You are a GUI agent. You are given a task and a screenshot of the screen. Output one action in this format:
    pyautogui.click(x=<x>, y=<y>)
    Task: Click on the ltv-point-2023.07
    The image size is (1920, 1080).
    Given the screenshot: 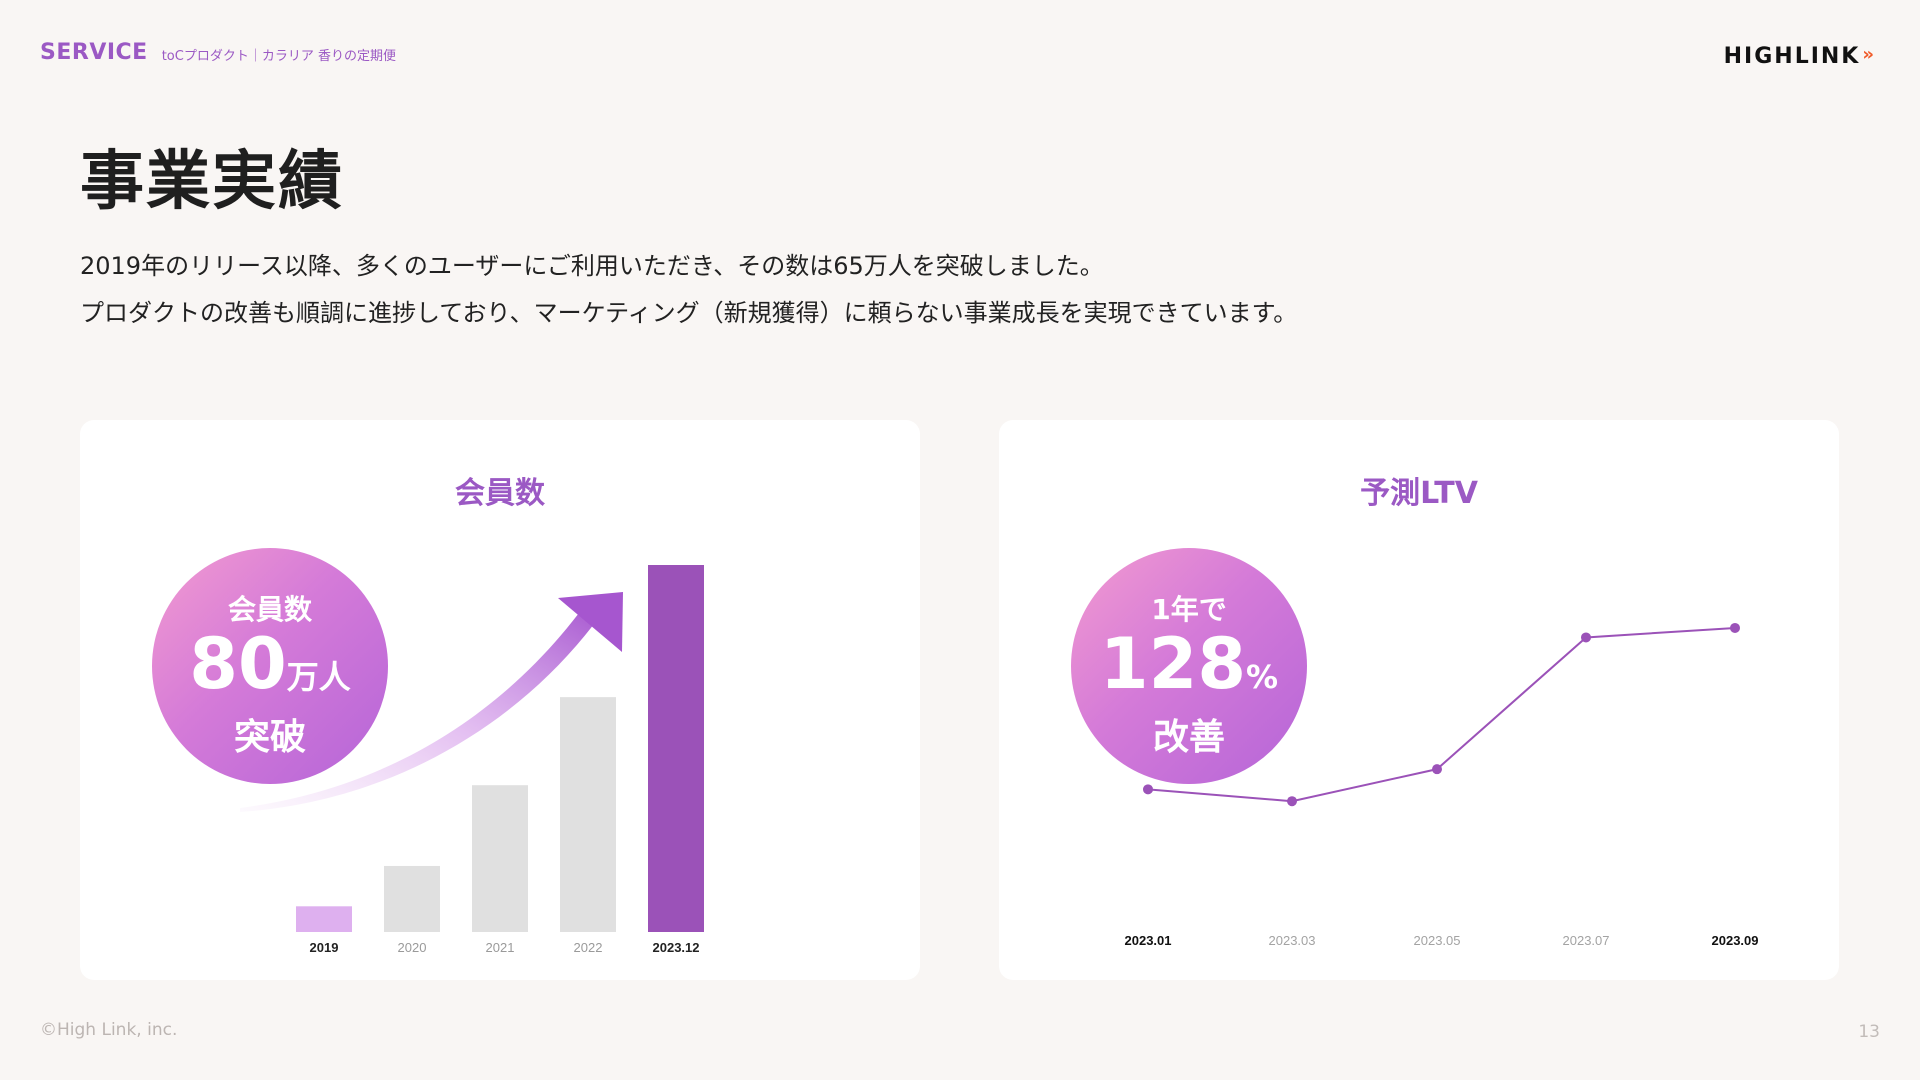 What is the action you would take?
    pyautogui.click(x=1586, y=637)
    